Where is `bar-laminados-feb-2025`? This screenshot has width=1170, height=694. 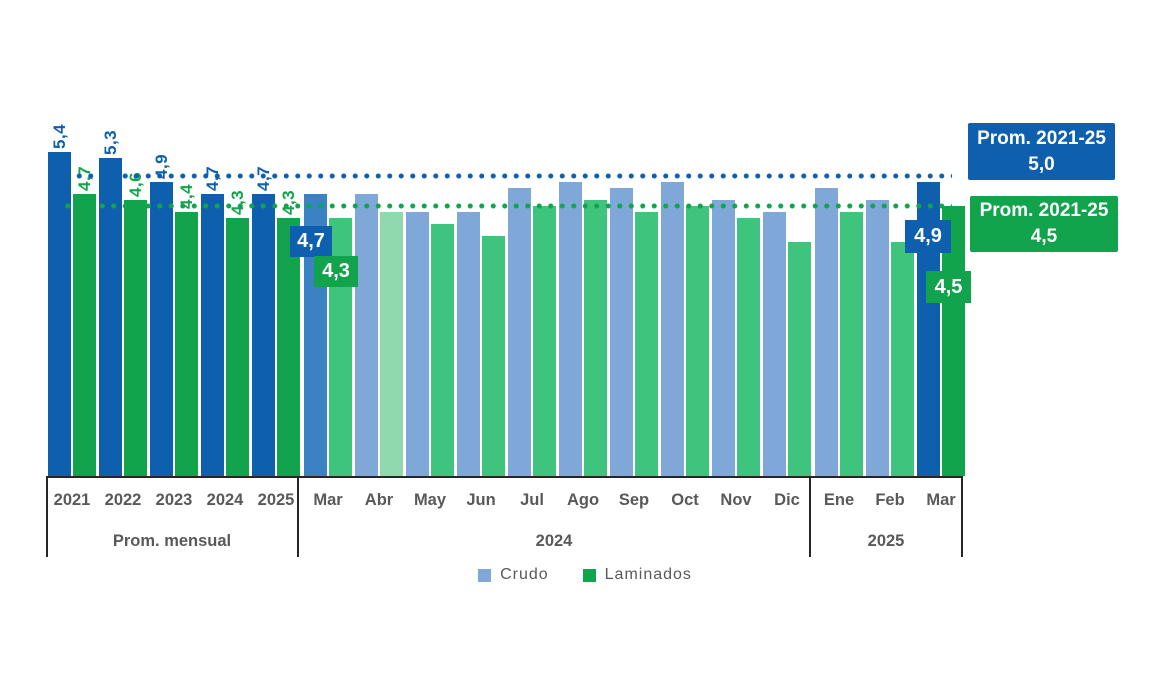 bar-laminados-feb-2025 is located at coordinates (902, 359).